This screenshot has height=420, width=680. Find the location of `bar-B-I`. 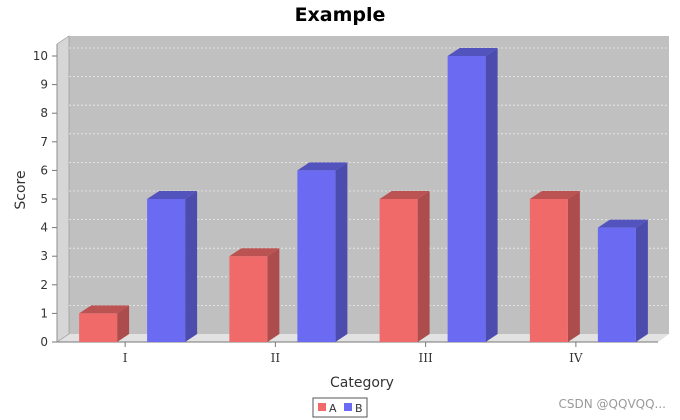

bar-B-I is located at coordinates (172, 266).